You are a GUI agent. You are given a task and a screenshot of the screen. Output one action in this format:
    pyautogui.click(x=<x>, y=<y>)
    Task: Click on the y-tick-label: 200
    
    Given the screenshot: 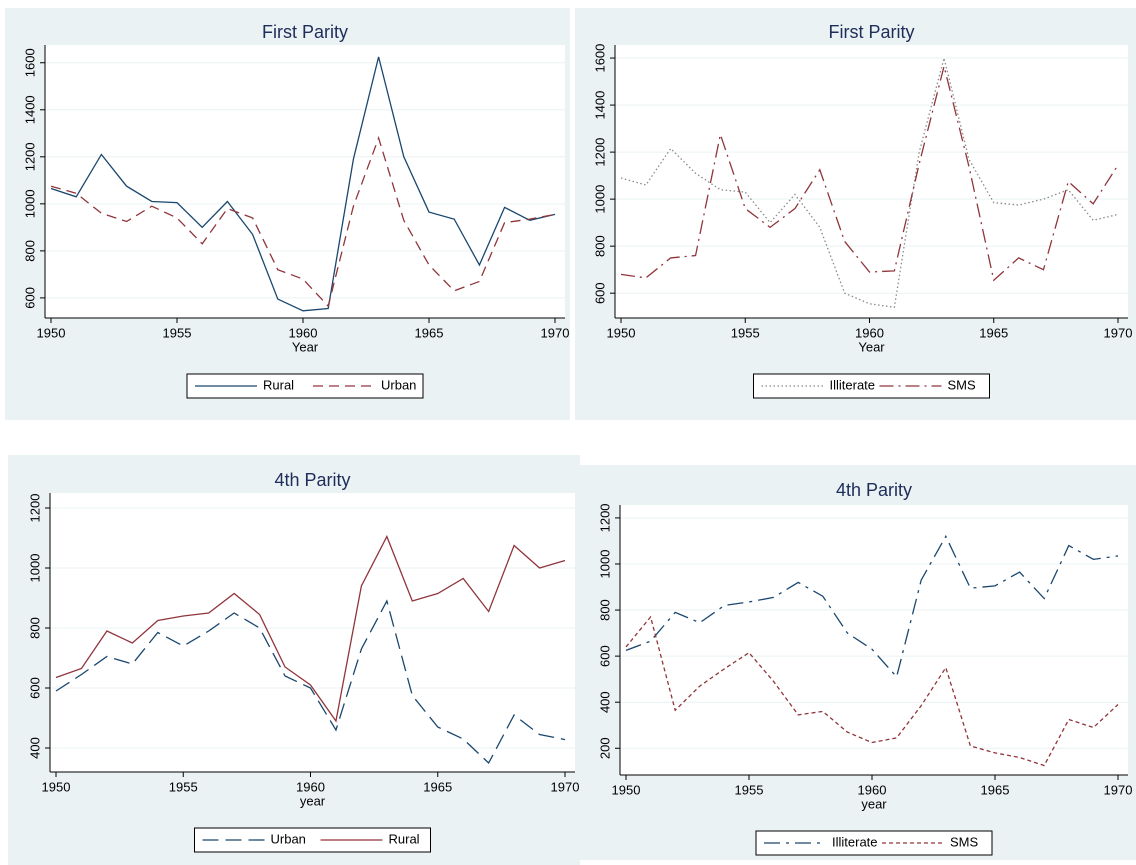 What is the action you would take?
    pyautogui.click(x=604, y=748)
    